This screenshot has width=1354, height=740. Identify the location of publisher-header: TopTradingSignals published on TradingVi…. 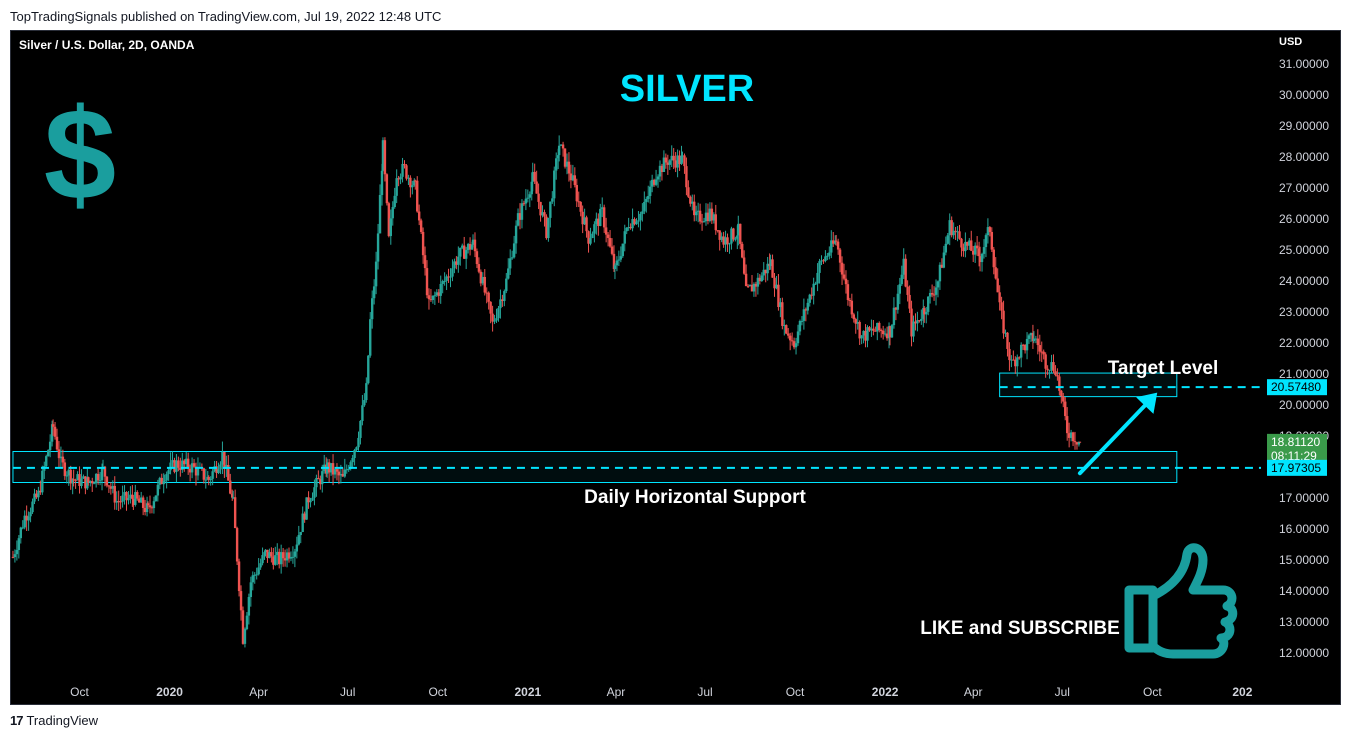
(226, 16).